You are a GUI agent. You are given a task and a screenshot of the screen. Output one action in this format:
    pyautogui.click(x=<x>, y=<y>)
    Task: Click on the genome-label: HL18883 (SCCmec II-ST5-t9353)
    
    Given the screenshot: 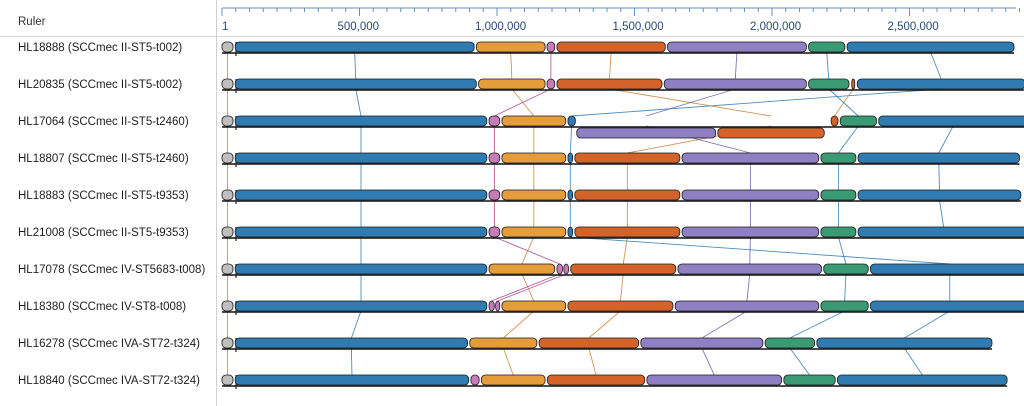 What is the action you would take?
    pyautogui.click(x=103, y=196)
    